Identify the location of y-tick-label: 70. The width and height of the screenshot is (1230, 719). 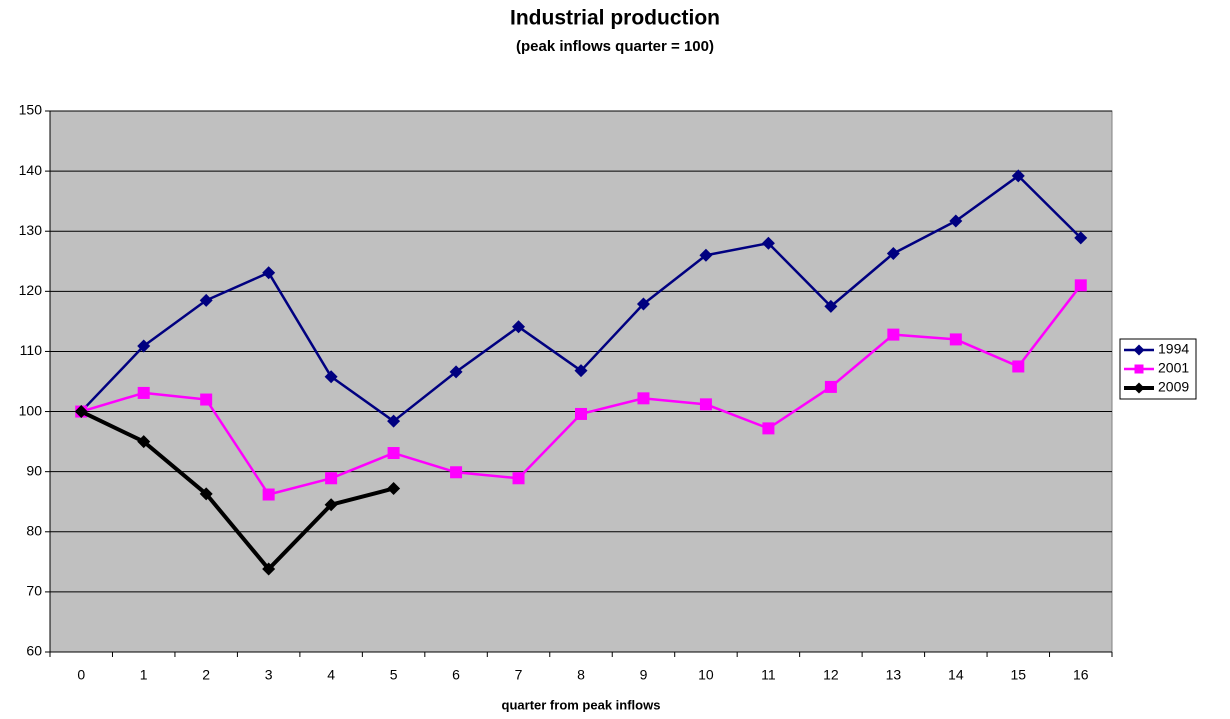
(34, 591).